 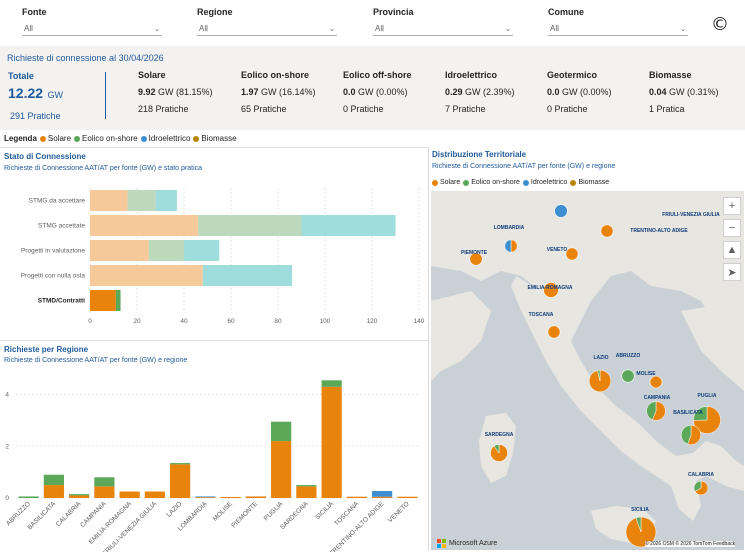 I want to click on tilt-icon: ▲, so click(x=732, y=250).